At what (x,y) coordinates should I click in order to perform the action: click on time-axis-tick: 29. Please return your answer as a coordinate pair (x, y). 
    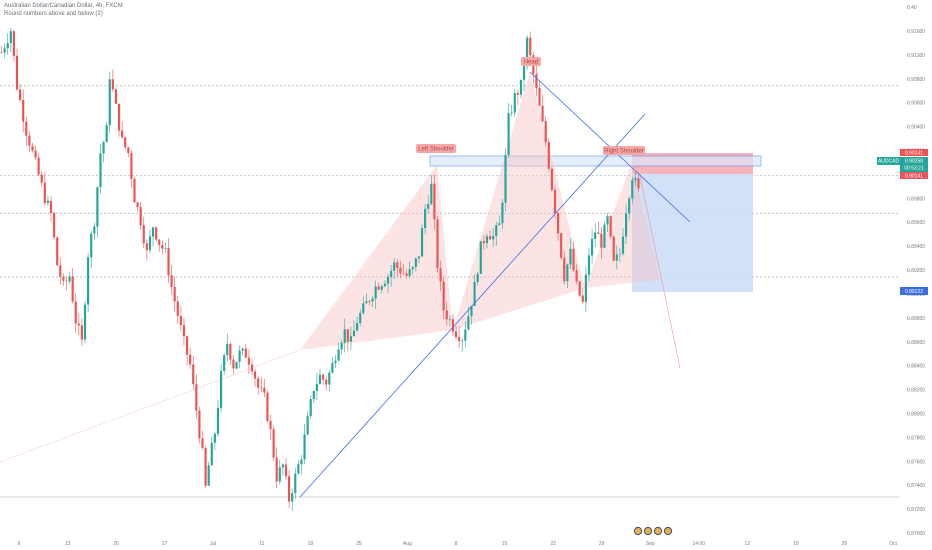
    Looking at the image, I should click on (602, 544).